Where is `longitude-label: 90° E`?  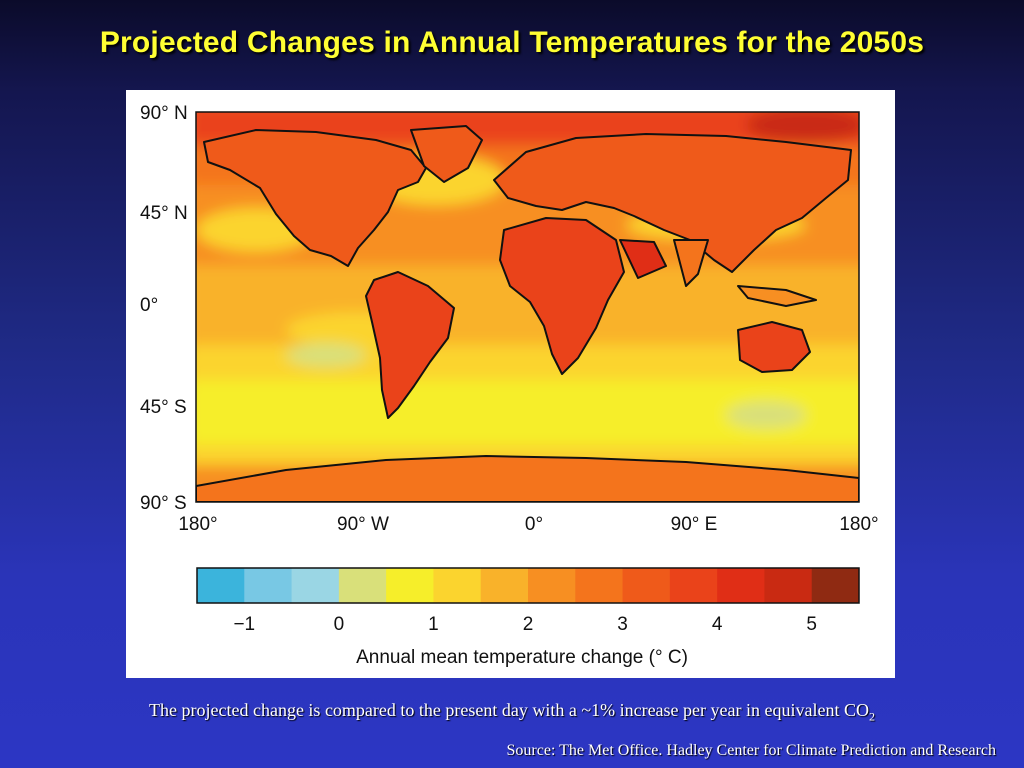 longitude-label: 90° E is located at coordinates (694, 524).